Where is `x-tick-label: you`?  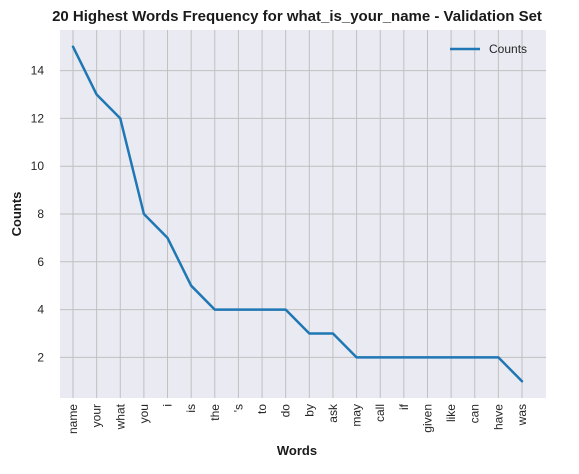 x-tick-label: you is located at coordinates (144, 413).